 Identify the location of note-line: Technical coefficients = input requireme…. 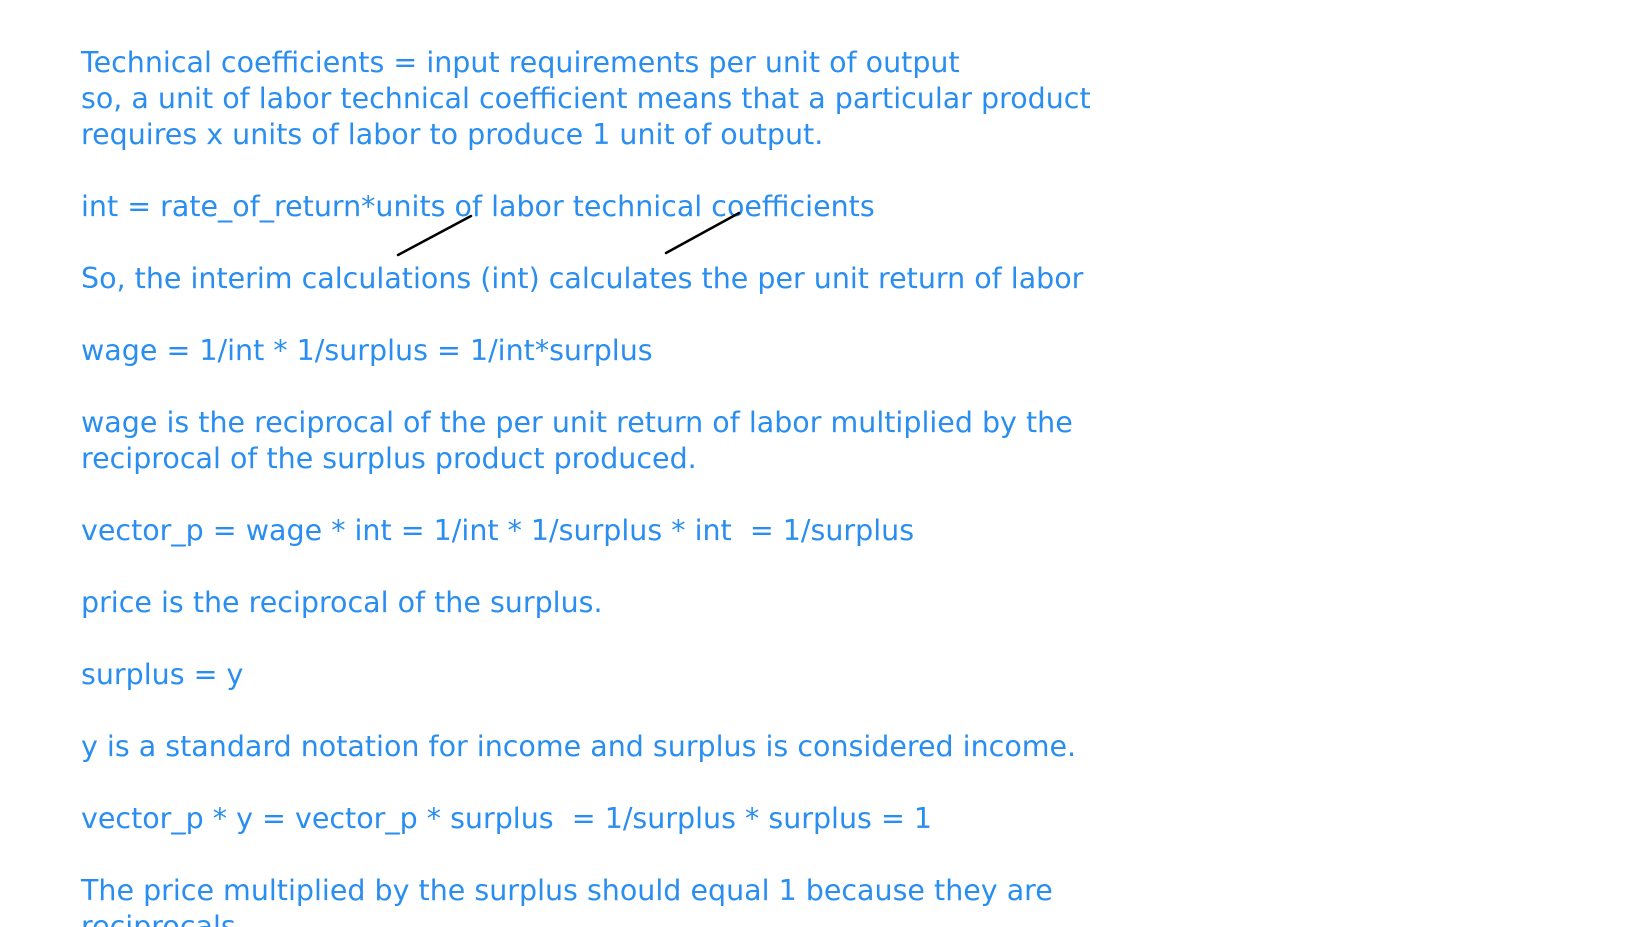
(520, 62).